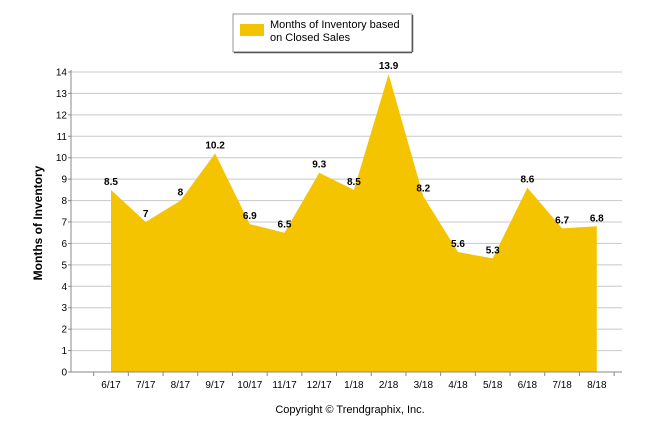 Image resolution: width=646 pixels, height=434 pixels. What do you see at coordinates (215, 145) in the screenshot?
I see `data-label: 10.2` at bounding box center [215, 145].